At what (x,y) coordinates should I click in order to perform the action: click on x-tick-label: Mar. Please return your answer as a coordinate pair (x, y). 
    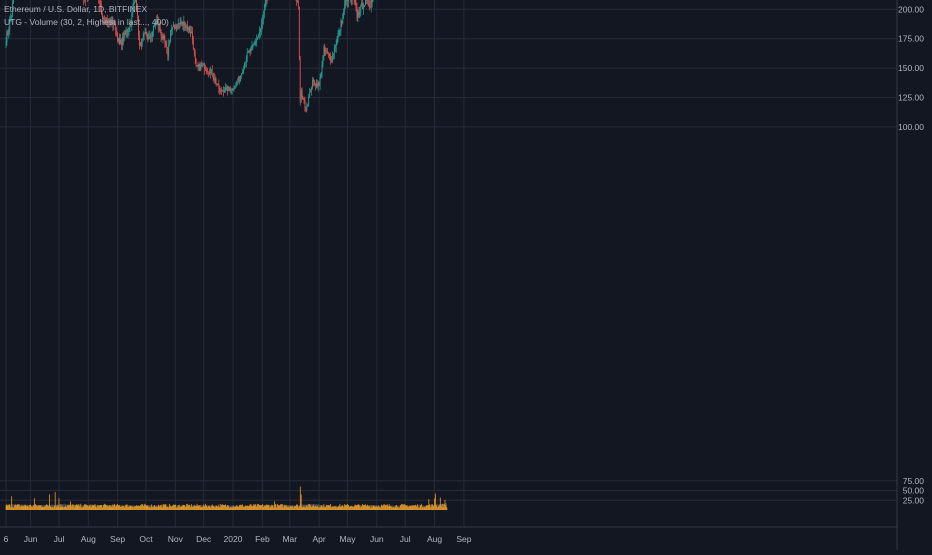
    Looking at the image, I should click on (289, 539).